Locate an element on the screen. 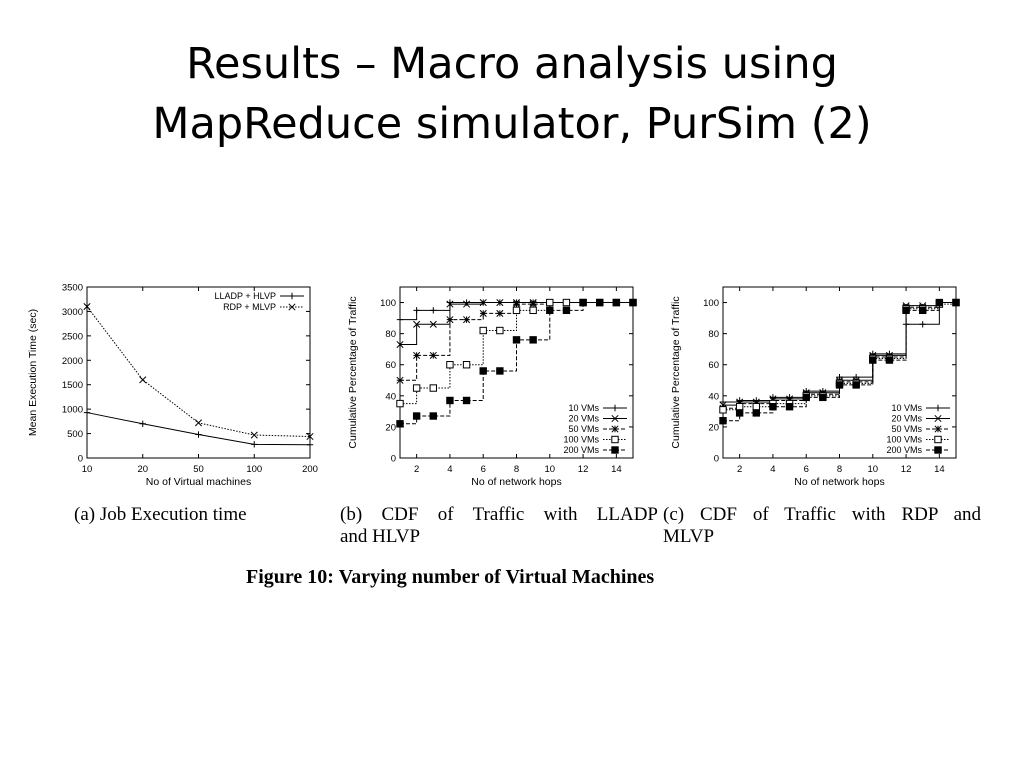 This screenshot has height=768, width=1024. legend-label: 50 VMs is located at coordinates (583, 429).